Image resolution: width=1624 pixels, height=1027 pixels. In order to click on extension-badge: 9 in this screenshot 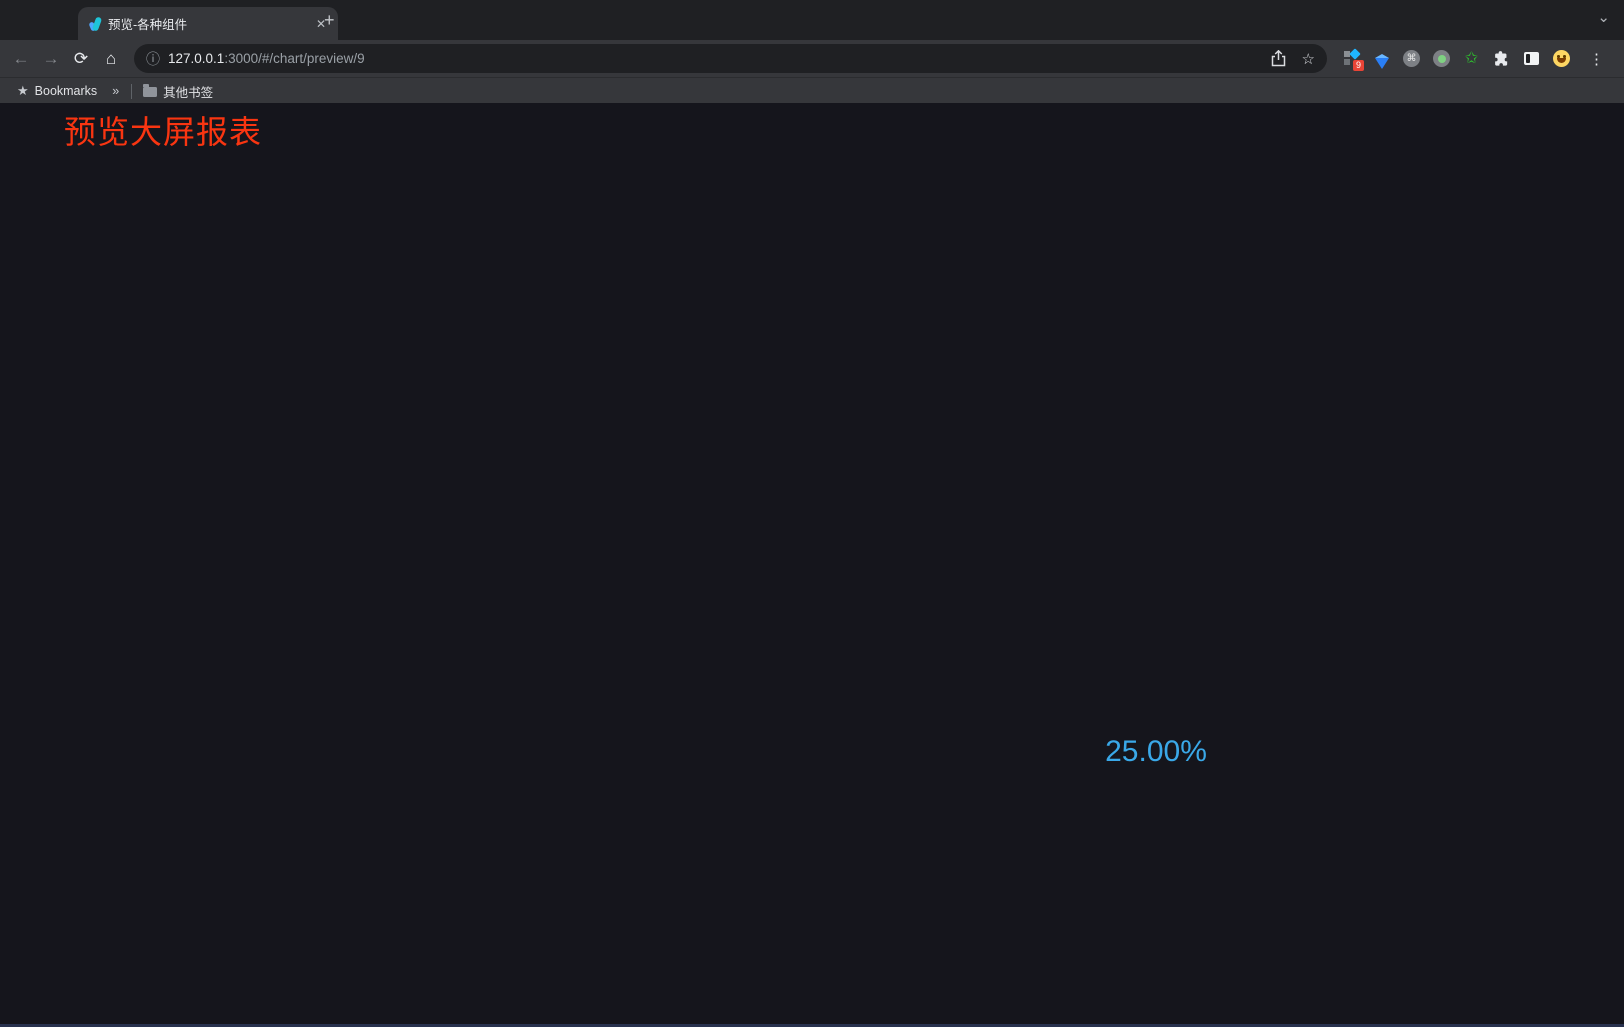, I will do `click(1358, 65)`.